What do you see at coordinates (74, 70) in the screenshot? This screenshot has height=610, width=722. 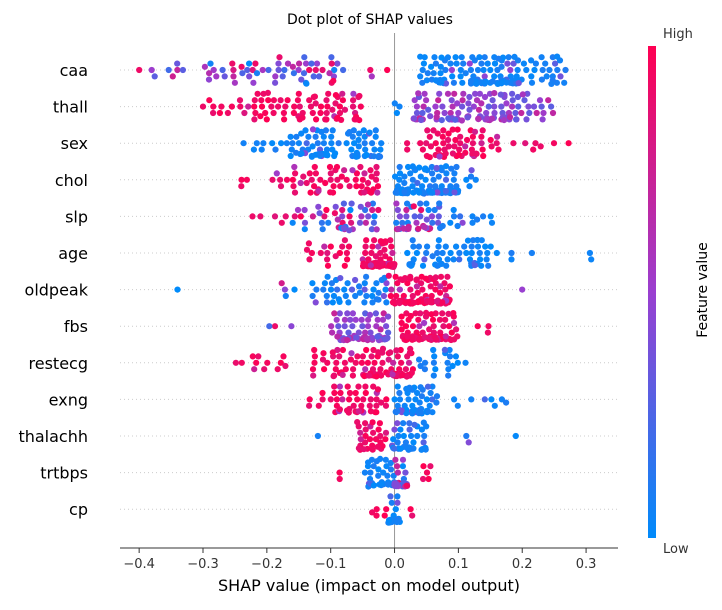 I see `feature-label-caa: caa` at bounding box center [74, 70].